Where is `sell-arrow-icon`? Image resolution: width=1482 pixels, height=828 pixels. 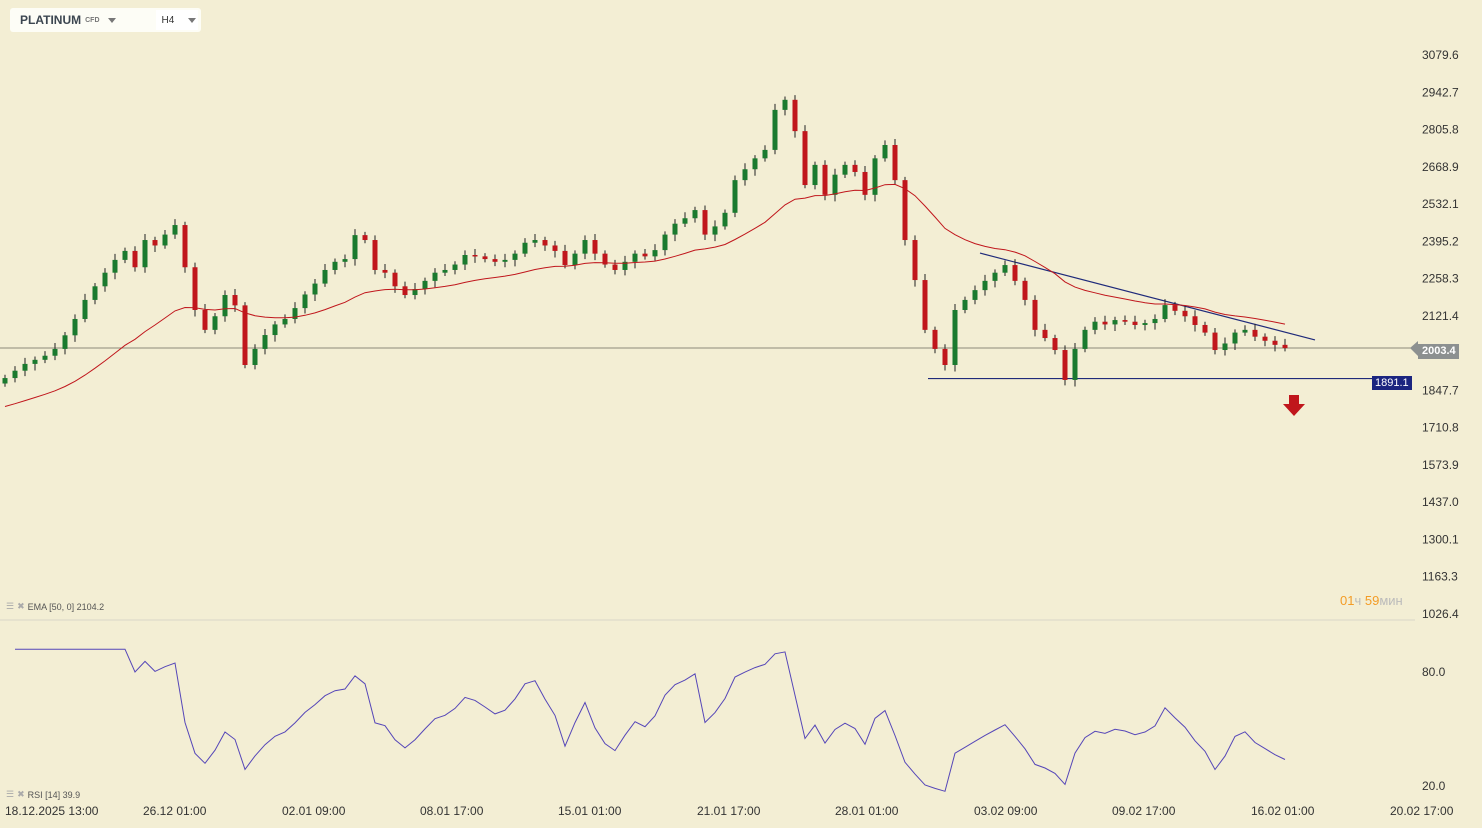 sell-arrow-icon is located at coordinates (1294, 405).